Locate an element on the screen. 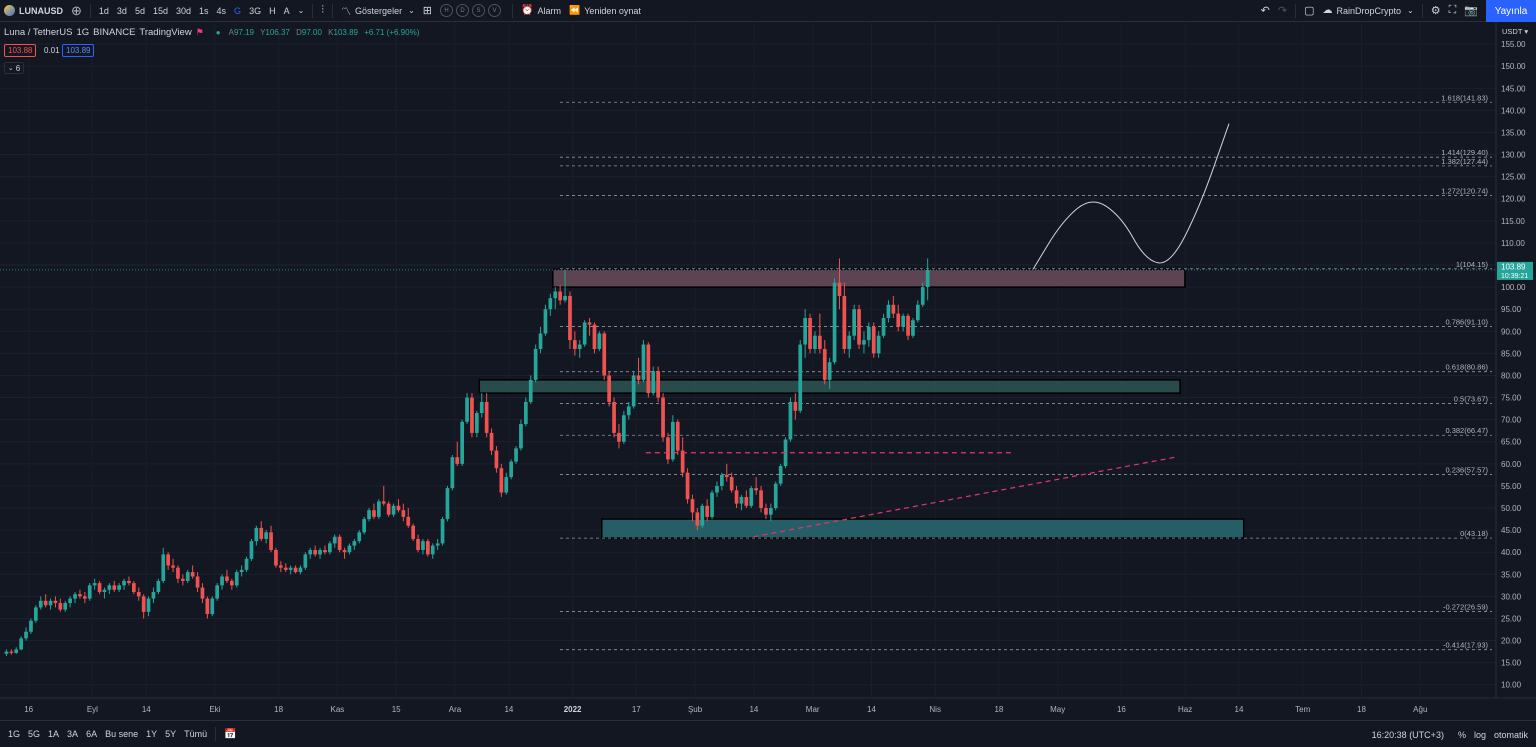 The width and height of the screenshot is (1536, 747). symbol-search: LUNAUSD is located at coordinates (33, 11).